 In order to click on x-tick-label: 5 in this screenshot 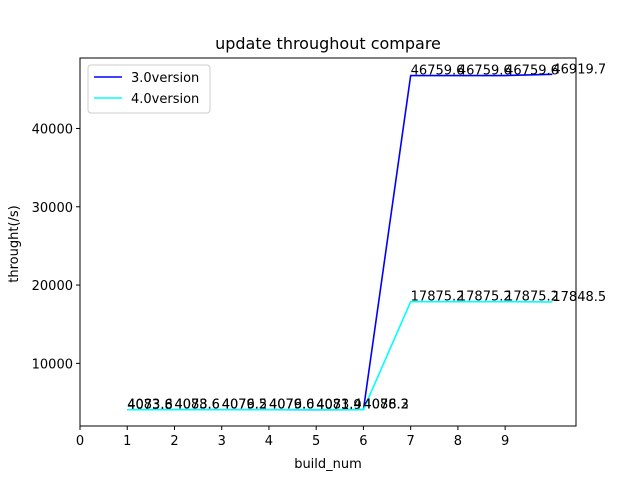, I will do `click(316, 441)`.